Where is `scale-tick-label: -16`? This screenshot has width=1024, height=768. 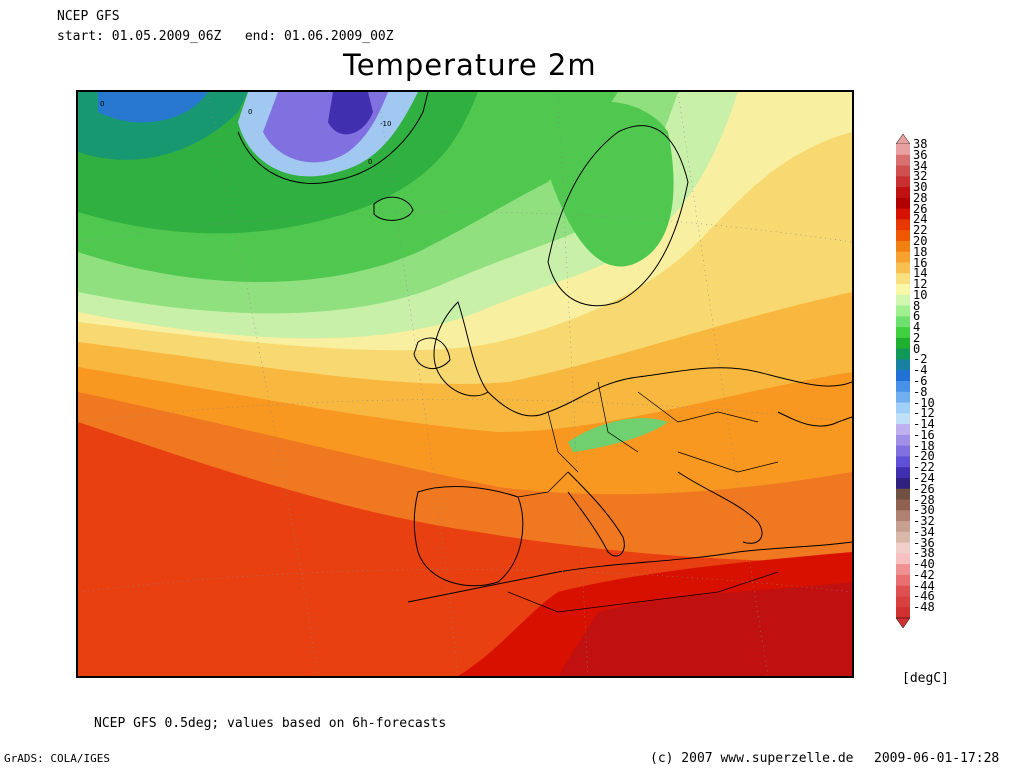 scale-tick-label: -16 is located at coordinates (924, 434).